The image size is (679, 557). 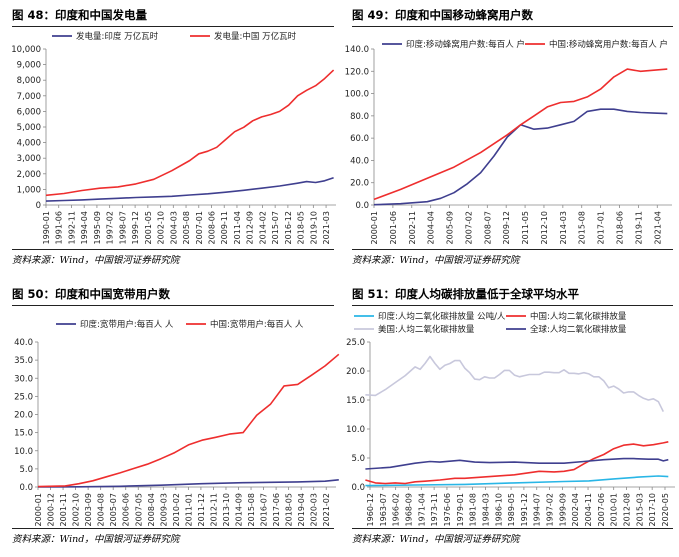 What do you see at coordinates (23, 379) in the screenshot?
I see `y-tick-label: 30.0` at bounding box center [23, 379].